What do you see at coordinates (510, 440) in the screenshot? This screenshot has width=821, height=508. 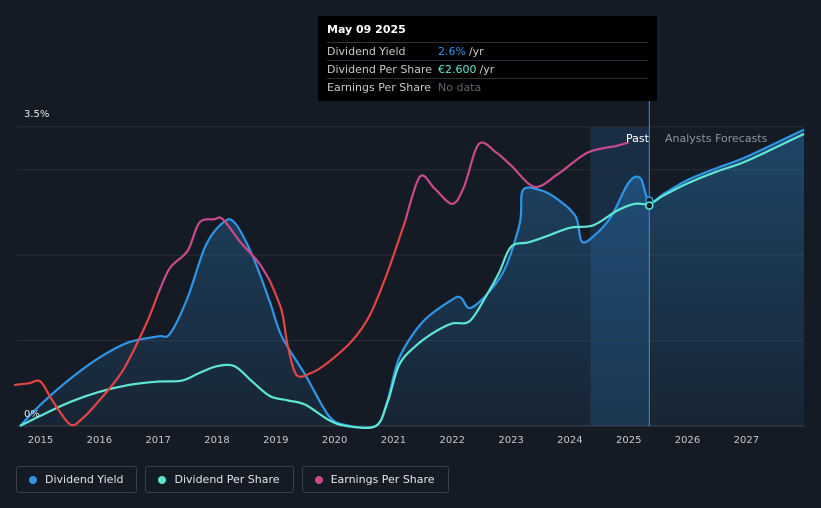 I see `x-tick-label: 2023` at bounding box center [510, 440].